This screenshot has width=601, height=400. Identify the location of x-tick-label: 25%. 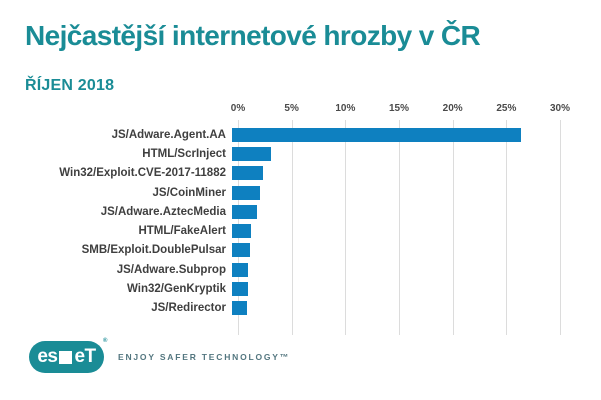
(506, 108).